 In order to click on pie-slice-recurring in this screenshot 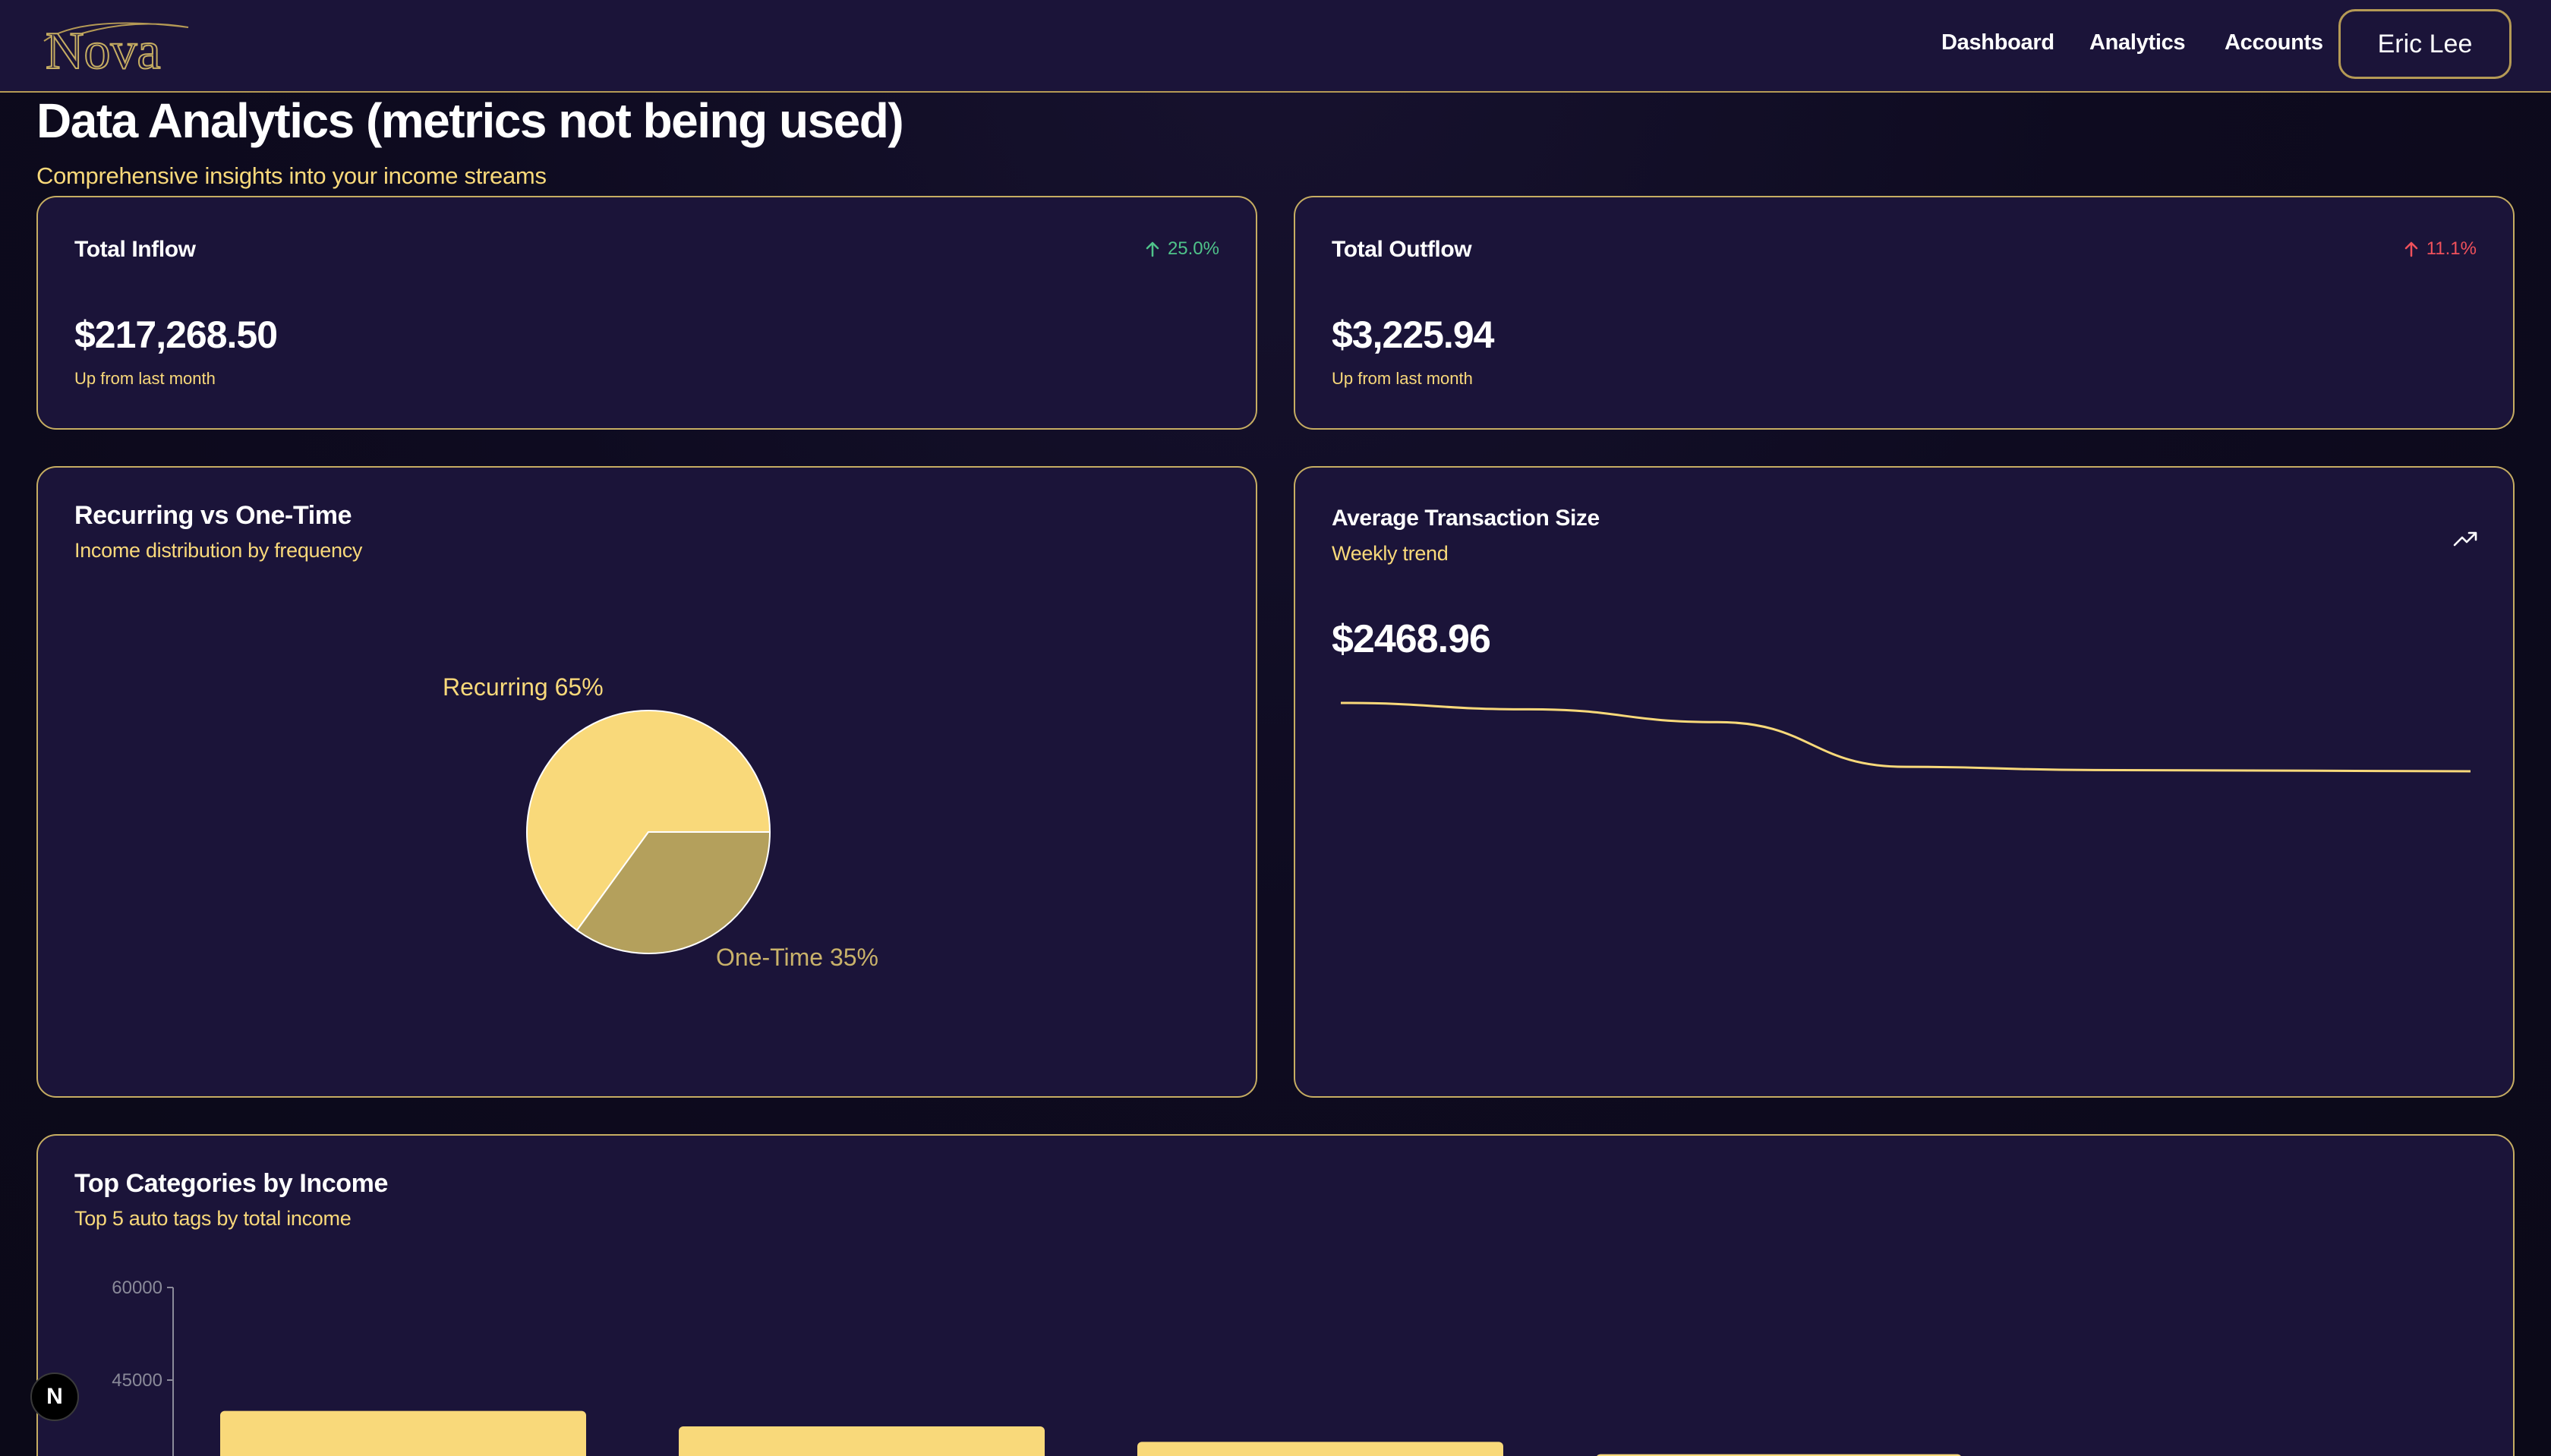, I will do `click(648, 820)`.